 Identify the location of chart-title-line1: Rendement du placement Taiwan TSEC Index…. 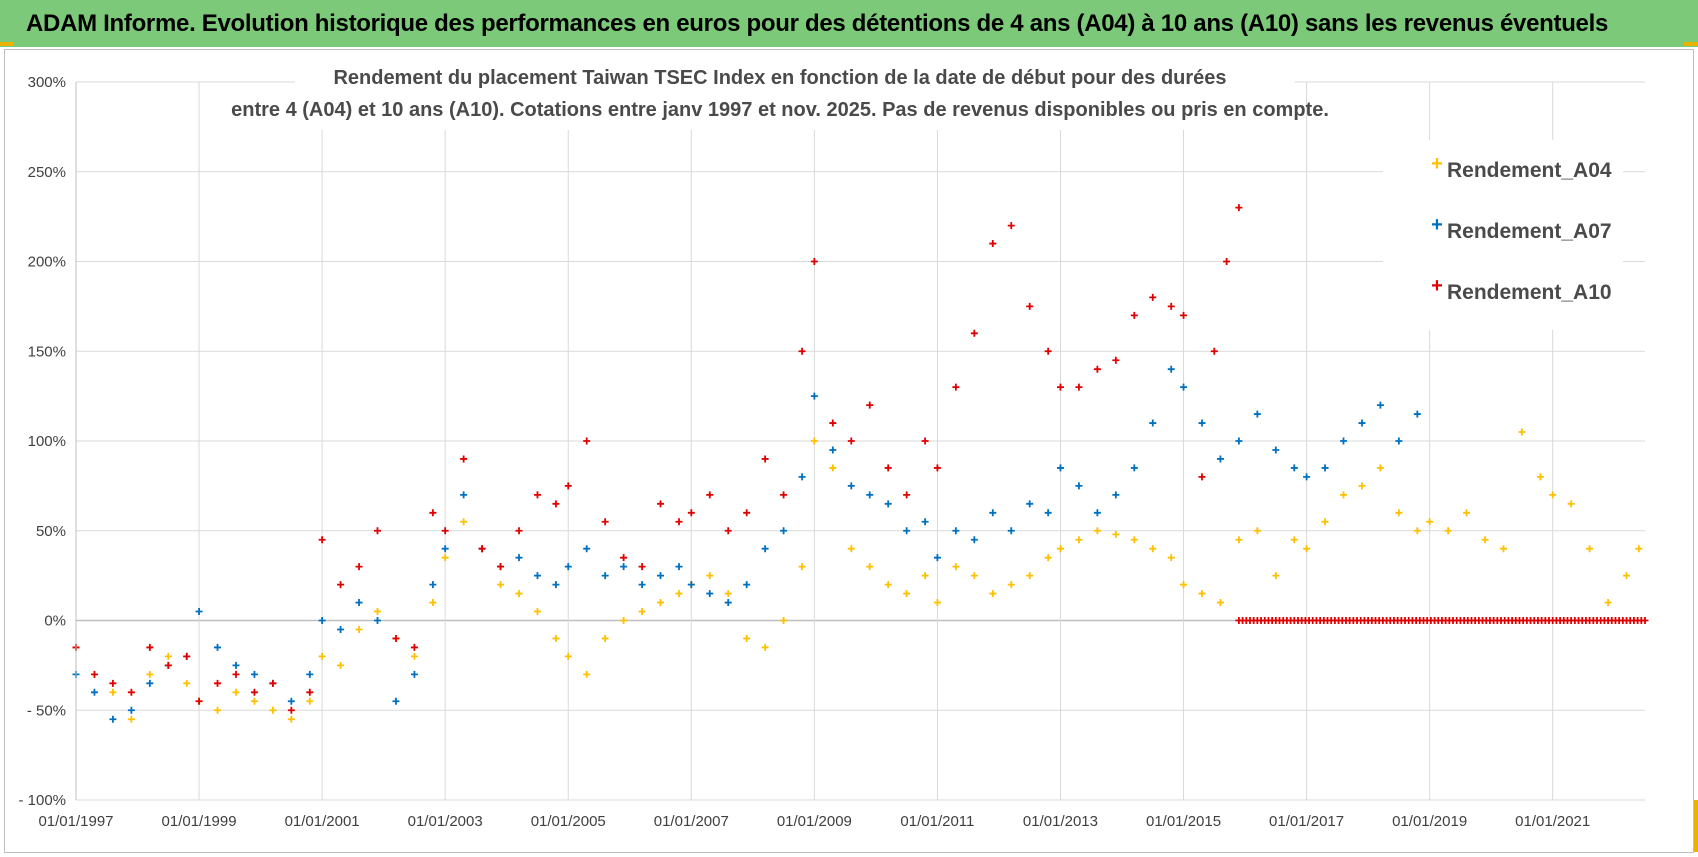
(779, 78).